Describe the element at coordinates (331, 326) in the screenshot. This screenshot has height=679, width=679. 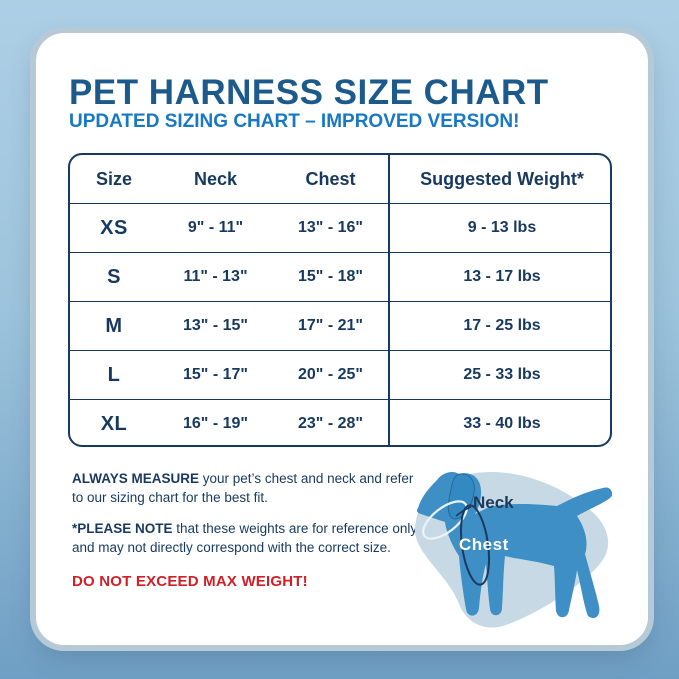
I see `cell-chest: 17" - 21"` at that location.